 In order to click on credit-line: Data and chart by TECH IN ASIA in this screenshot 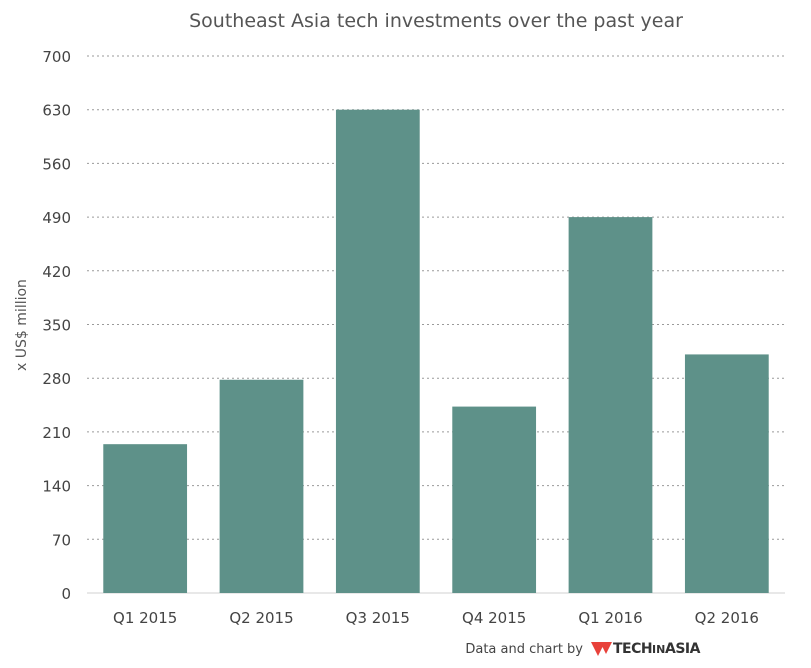, I will do `click(583, 649)`.